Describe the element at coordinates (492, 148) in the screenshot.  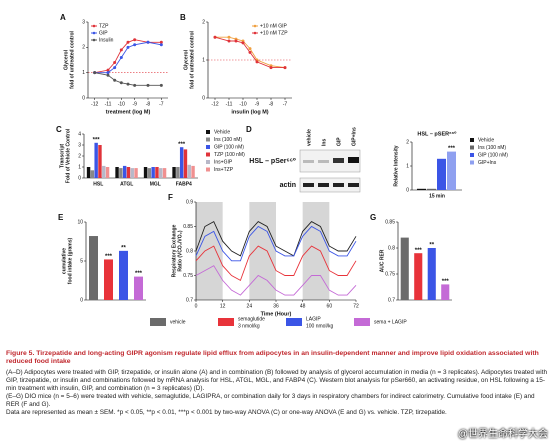
I see `legend-label: Ins (100 nM)` at that location.